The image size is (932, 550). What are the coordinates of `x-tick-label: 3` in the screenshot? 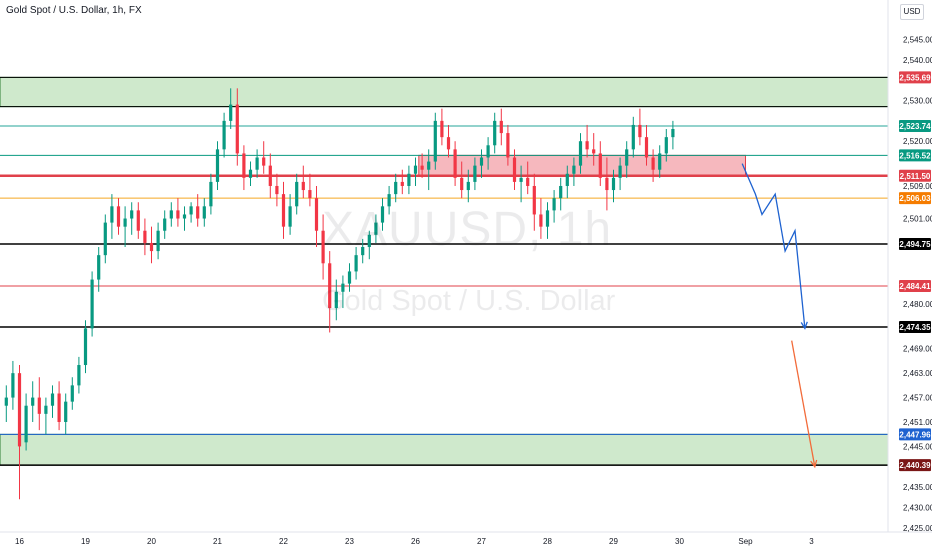 It's located at (811, 541).